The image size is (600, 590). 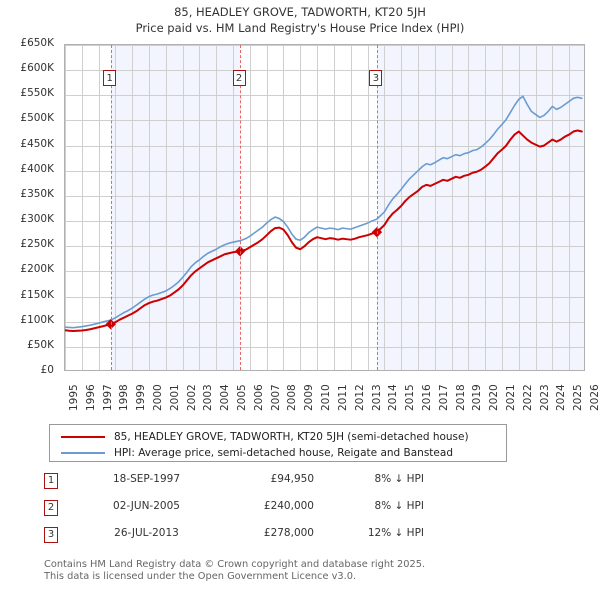 I want to click on transaction-date: 18-SEP-1997, so click(x=146, y=479).